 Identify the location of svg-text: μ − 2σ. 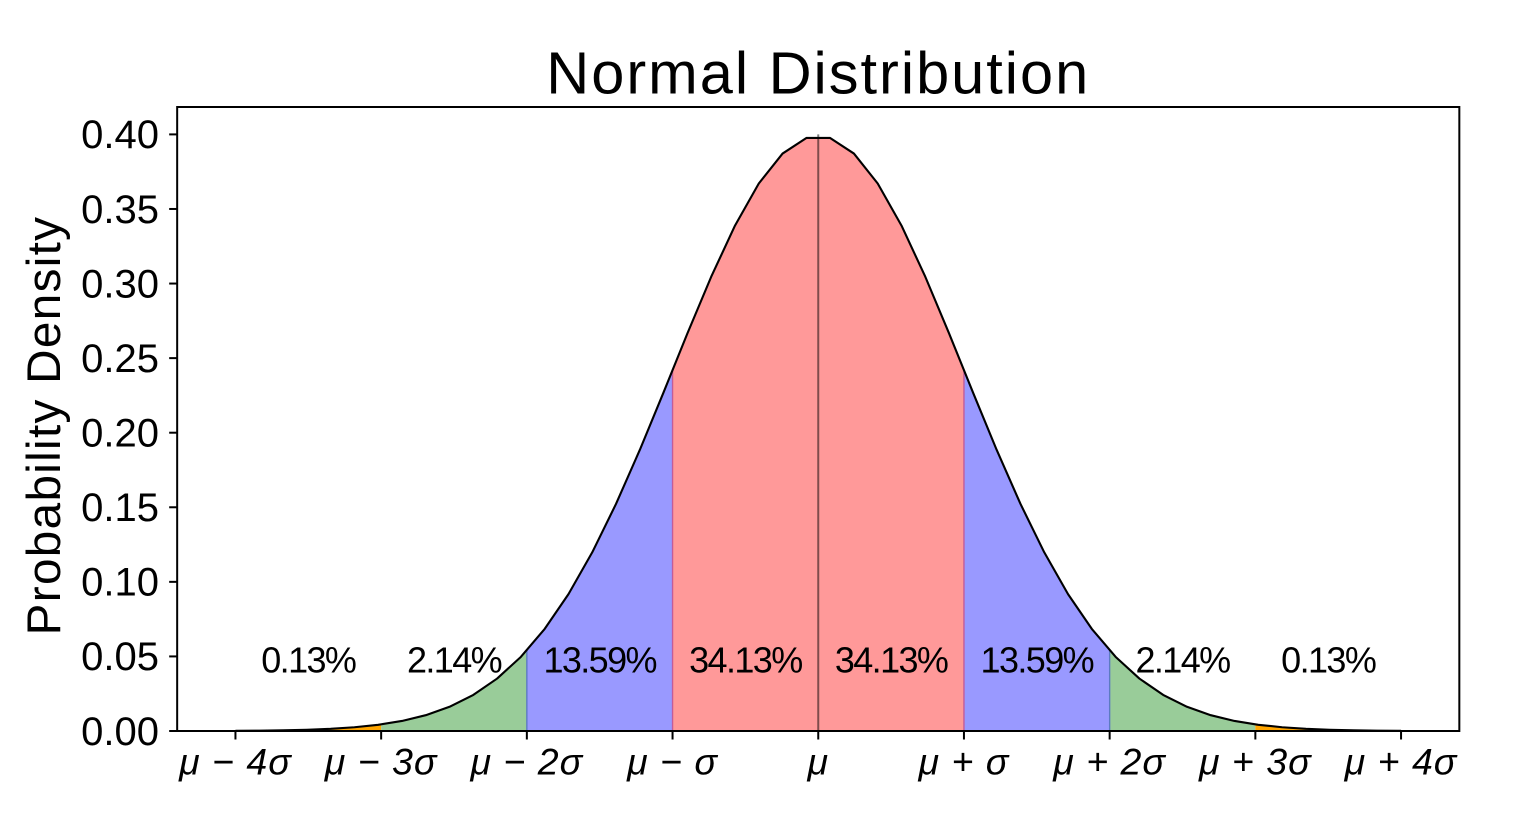
(526, 761).